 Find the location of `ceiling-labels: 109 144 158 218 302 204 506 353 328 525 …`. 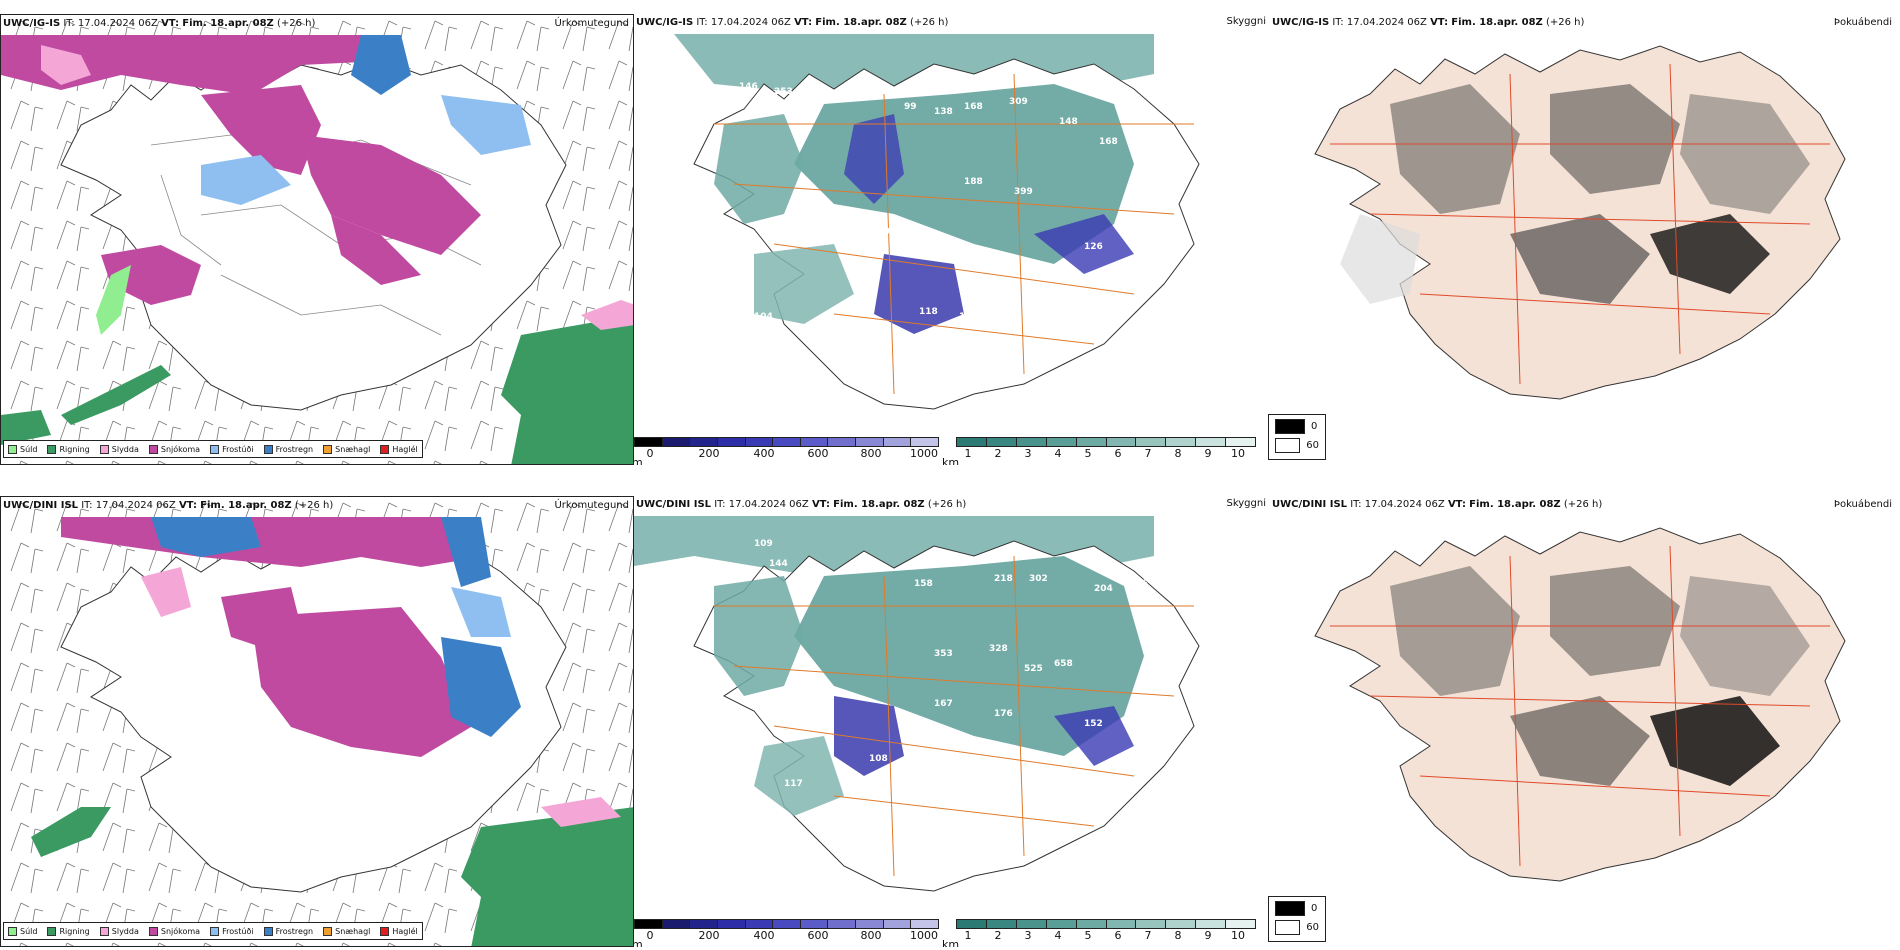

ceiling-labels: 109 144 158 218 302 204 506 353 328 525 … is located at coordinates (951, 664).